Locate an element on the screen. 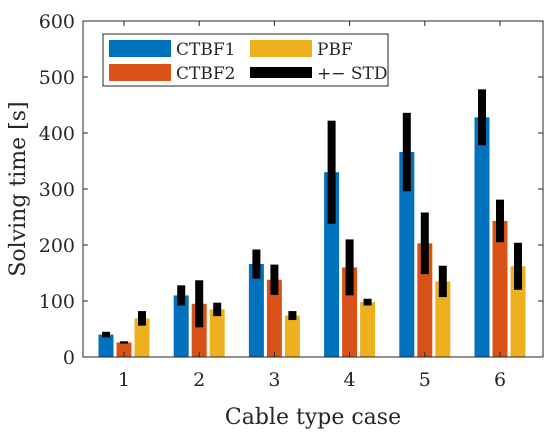 Image resolution: width=550 pixels, height=439 pixels. legend-label-pbf: PBF is located at coordinates (335, 50).